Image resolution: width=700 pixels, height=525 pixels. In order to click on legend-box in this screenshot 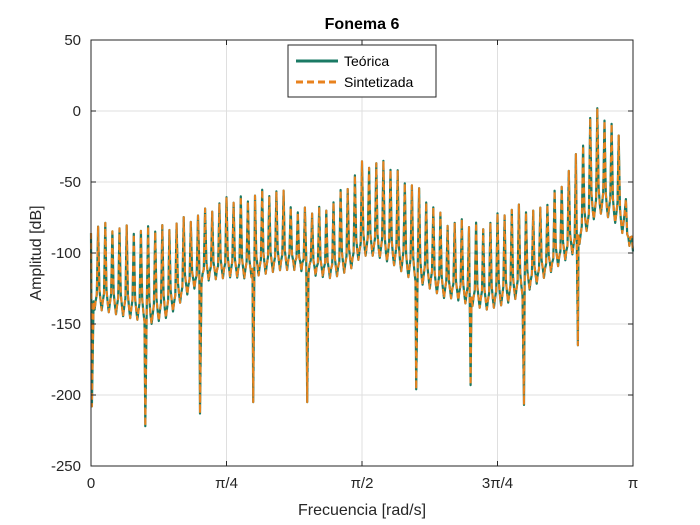, I will do `click(362, 71)`.